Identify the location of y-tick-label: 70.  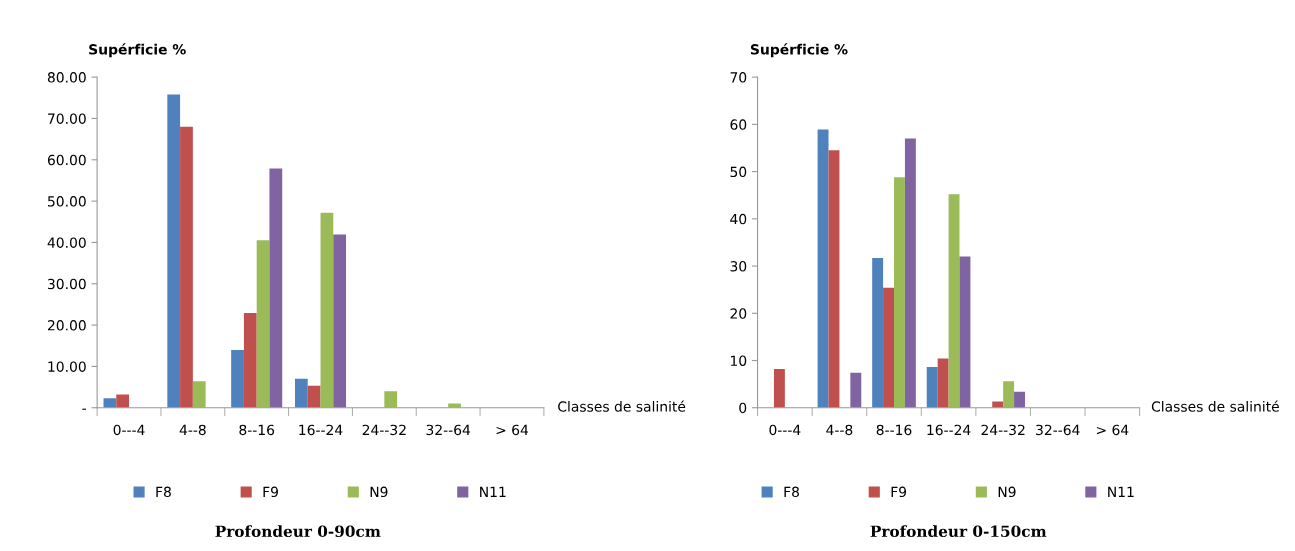
(738, 77).